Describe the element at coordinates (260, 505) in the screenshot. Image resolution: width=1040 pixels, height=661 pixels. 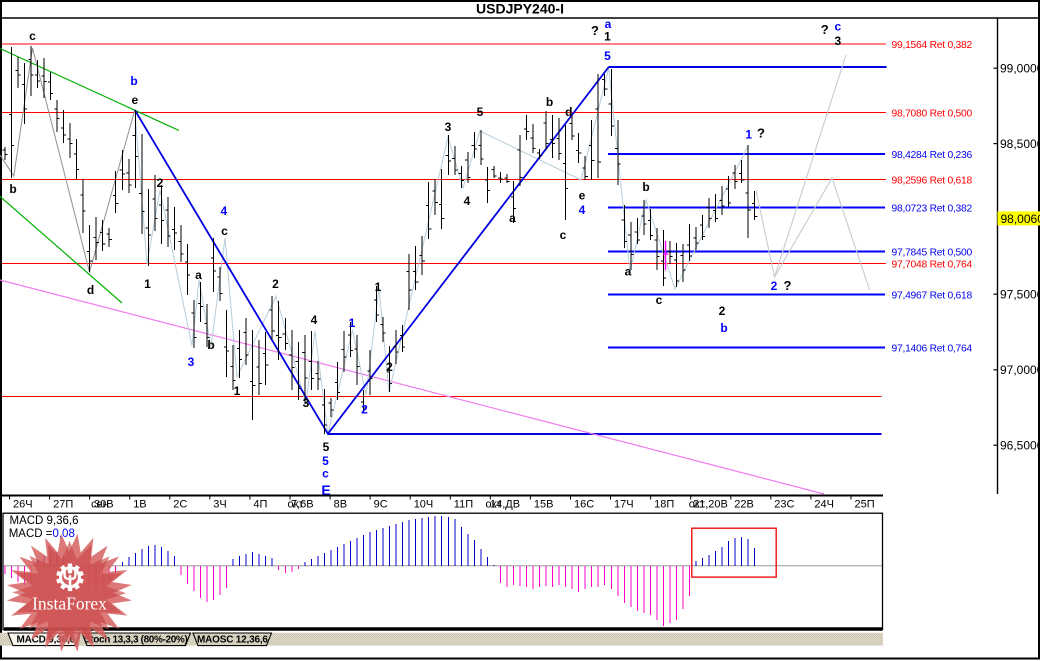
I see `svg-text: 4П` at that location.